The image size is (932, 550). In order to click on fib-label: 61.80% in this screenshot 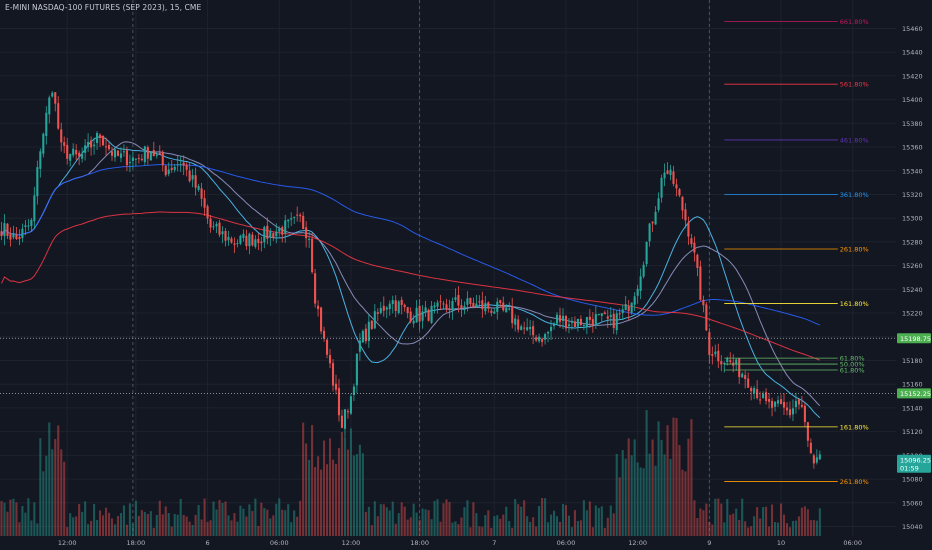, I will do `click(852, 370)`.